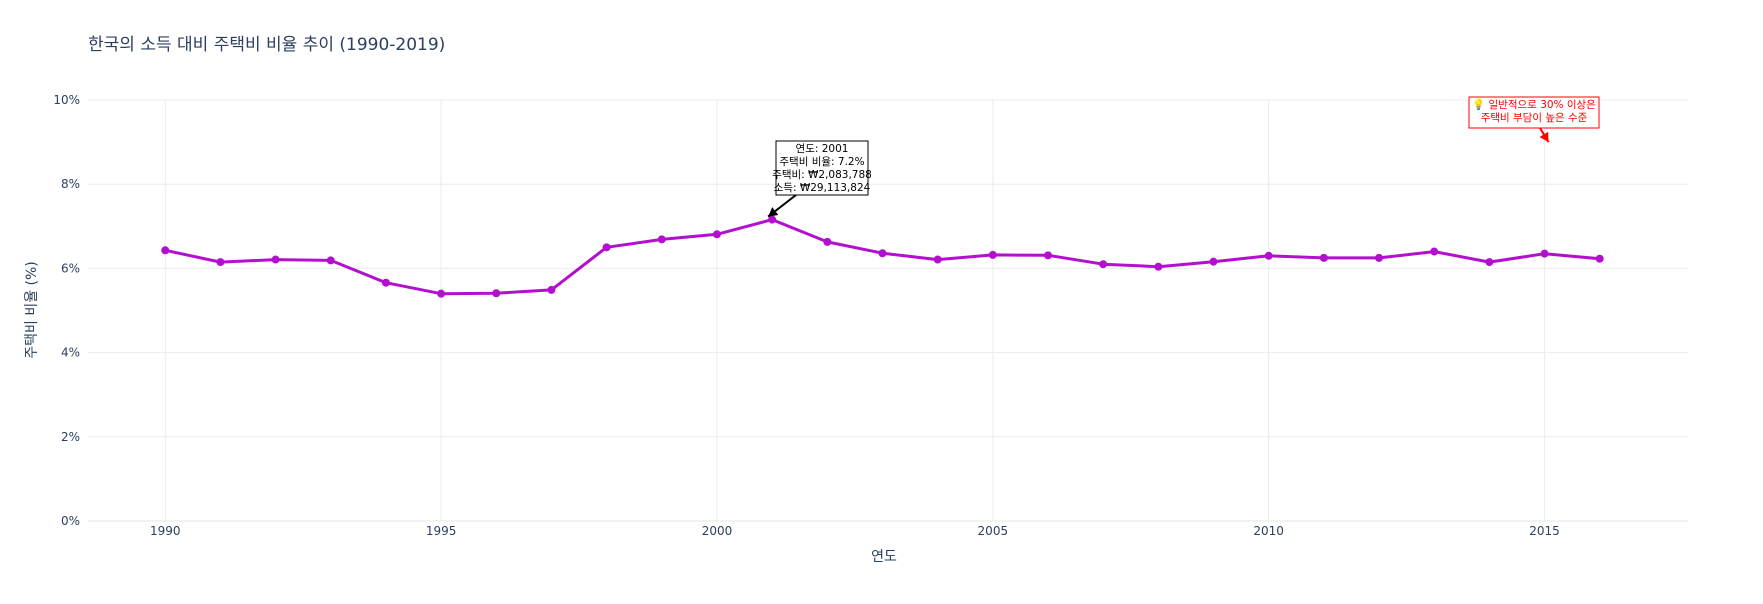 This screenshot has height=604, width=1763. I want to click on y-tick-label: 10%, so click(66, 100).